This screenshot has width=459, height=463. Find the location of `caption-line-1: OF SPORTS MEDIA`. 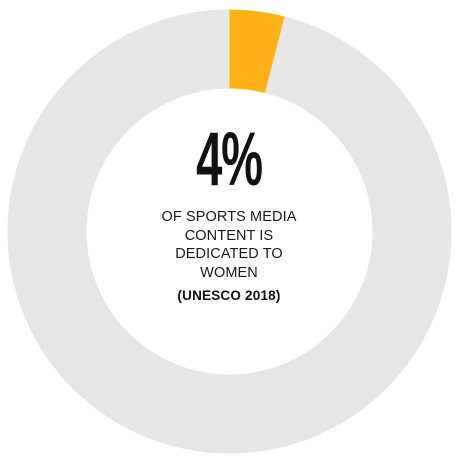

caption-line-1: OF SPORTS MEDIA is located at coordinates (229, 217).